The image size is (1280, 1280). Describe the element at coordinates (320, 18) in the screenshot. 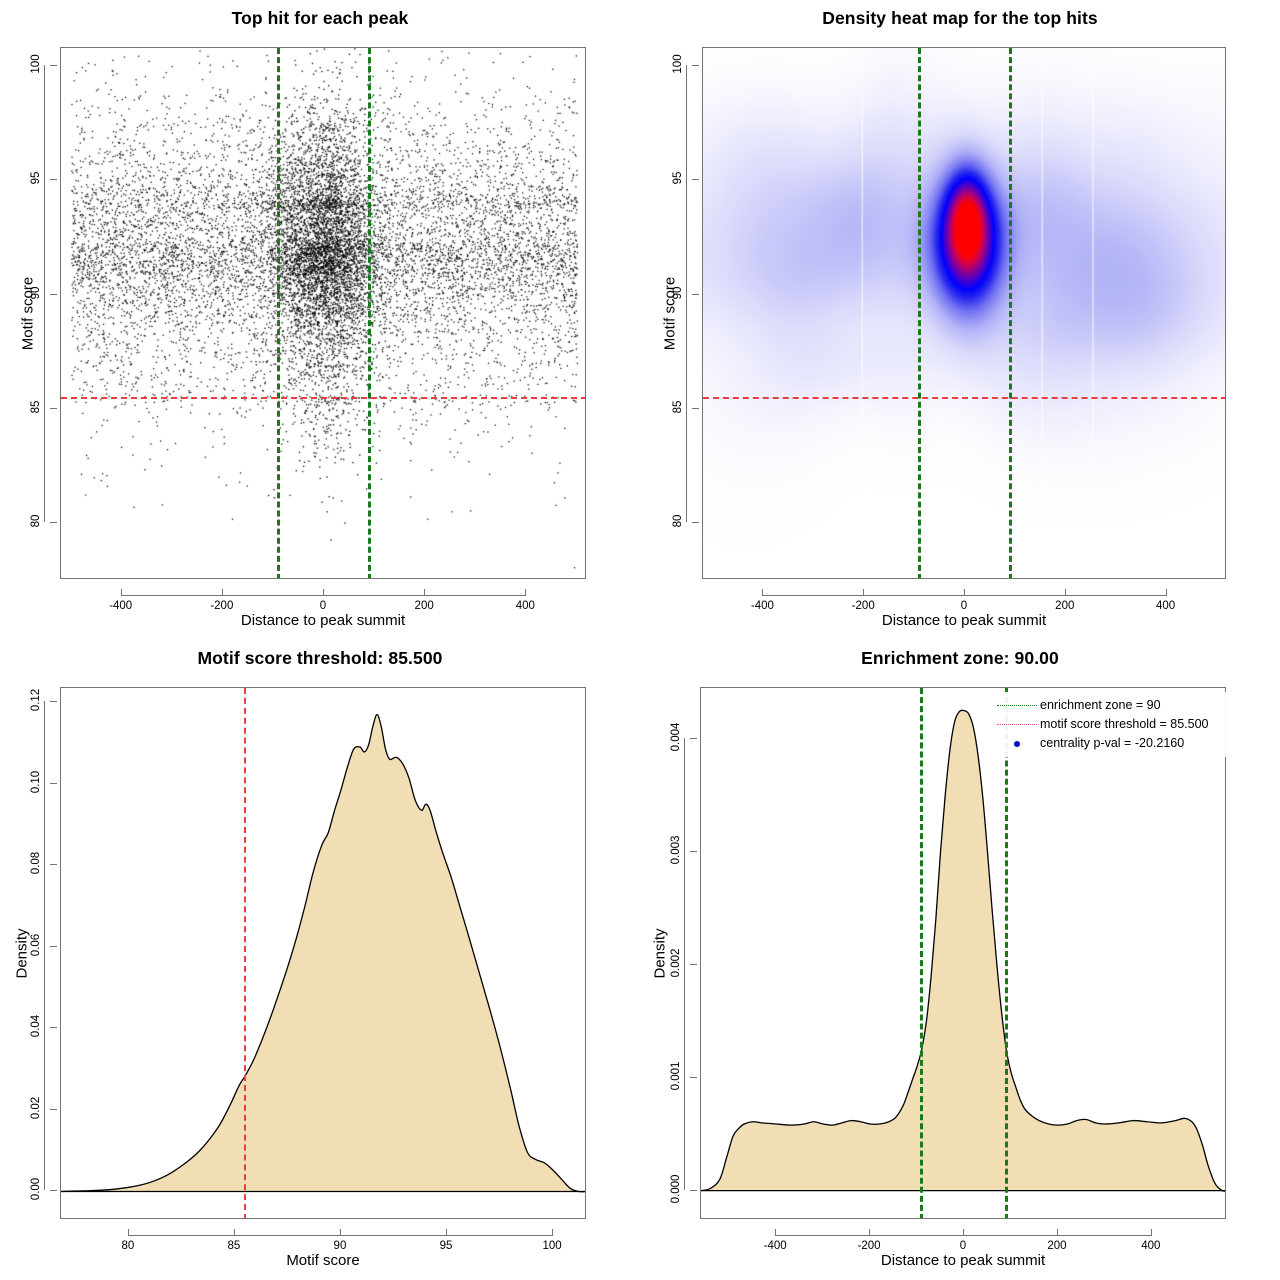

I see `panel-title: Top hit for each peak` at that location.